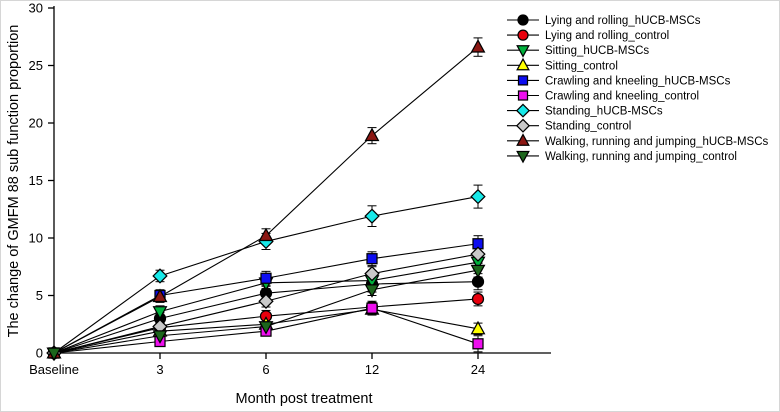  What do you see at coordinates (36, 8) in the screenshot?
I see `y-tick-label: 30` at bounding box center [36, 8].